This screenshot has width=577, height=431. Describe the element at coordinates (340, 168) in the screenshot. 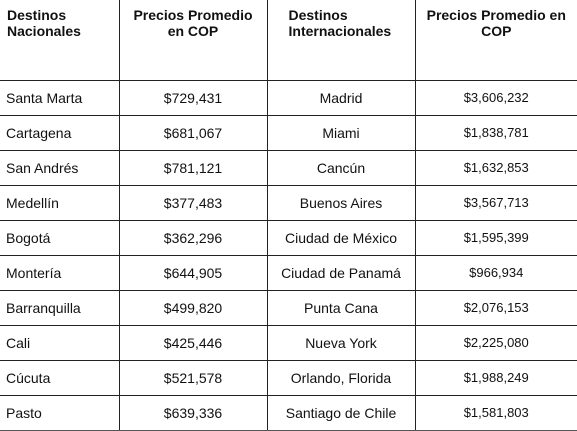

I see `international-destination-cell: Cancún` at that location.